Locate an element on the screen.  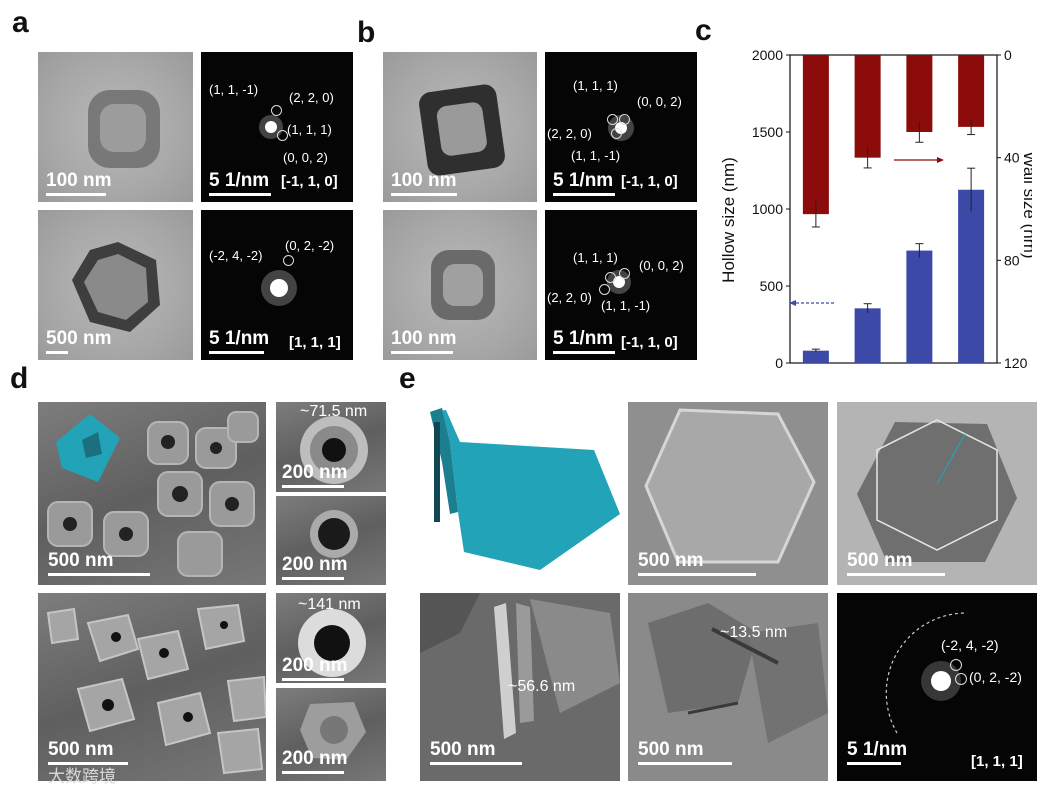
tem-image-e-sheet: 500 nm is located at coordinates (937, 493).